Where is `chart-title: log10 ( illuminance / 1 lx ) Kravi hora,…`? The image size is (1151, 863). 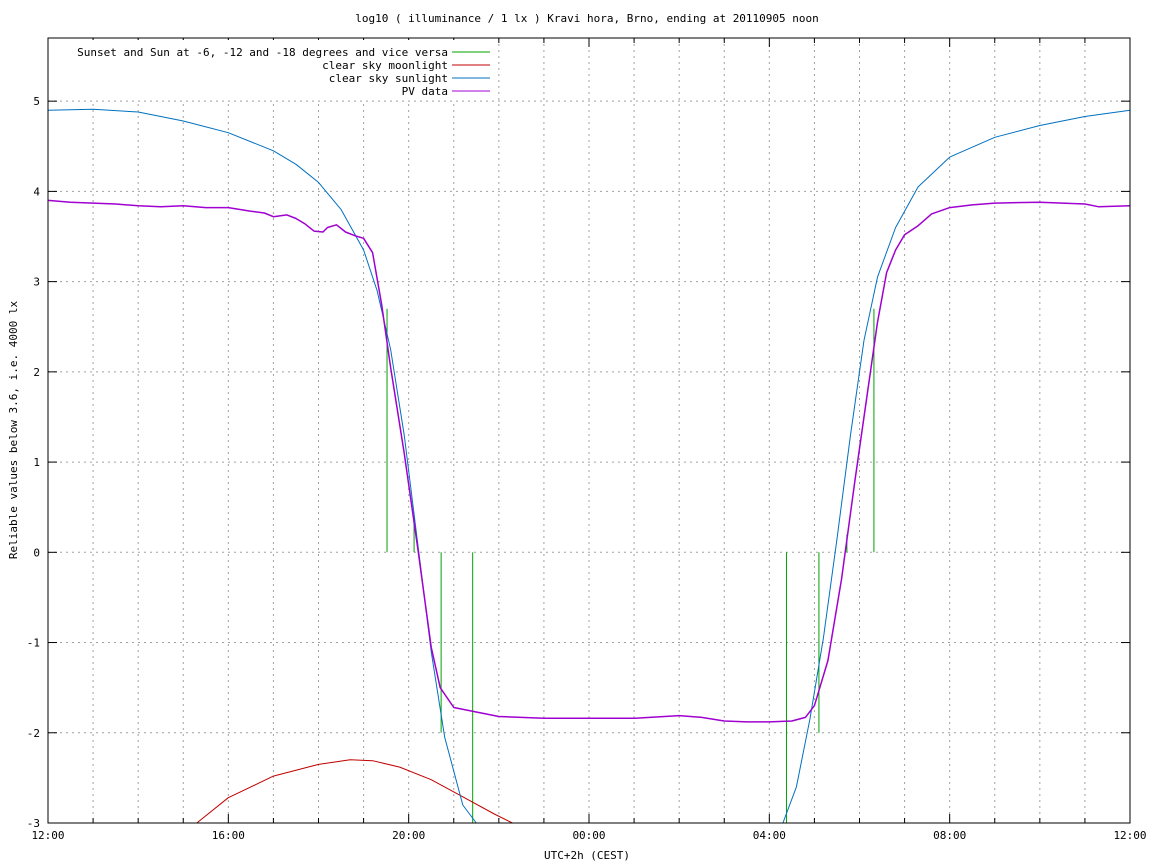 chart-title: log10 ( illuminance / 1 lx ) Kravi hora,… is located at coordinates (587, 18).